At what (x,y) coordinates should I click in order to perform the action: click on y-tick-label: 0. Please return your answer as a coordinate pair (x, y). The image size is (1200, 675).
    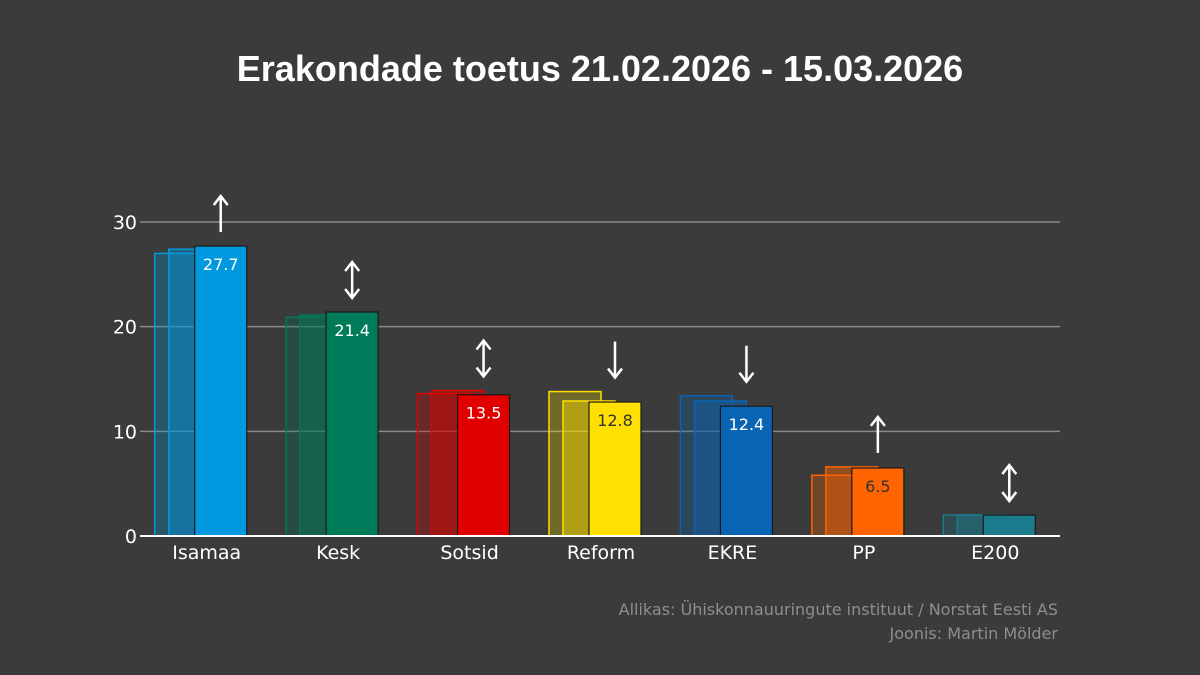
    Looking at the image, I should click on (131, 537).